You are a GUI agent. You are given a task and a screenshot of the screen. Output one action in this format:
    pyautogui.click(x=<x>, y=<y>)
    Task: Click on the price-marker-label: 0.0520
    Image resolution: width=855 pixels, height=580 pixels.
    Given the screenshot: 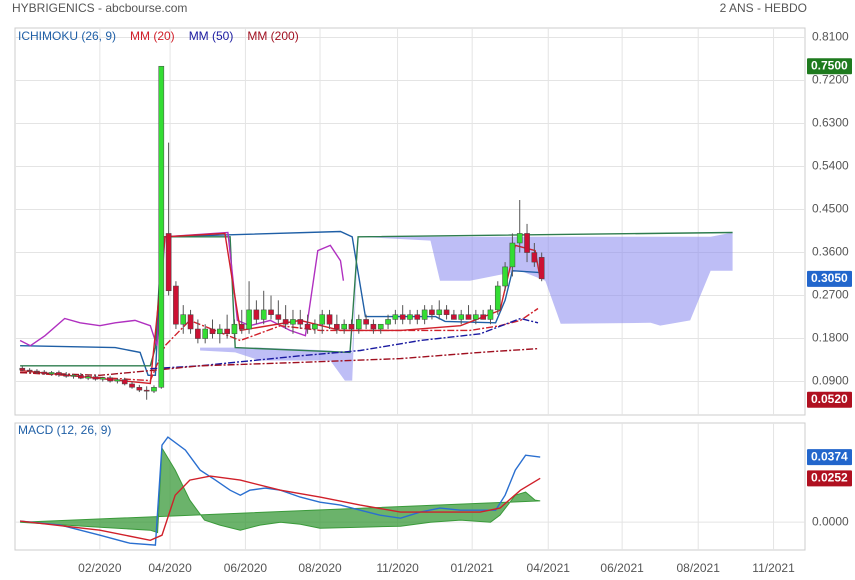 What is the action you would take?
    pyautogui.click(x=829, y=399)
    